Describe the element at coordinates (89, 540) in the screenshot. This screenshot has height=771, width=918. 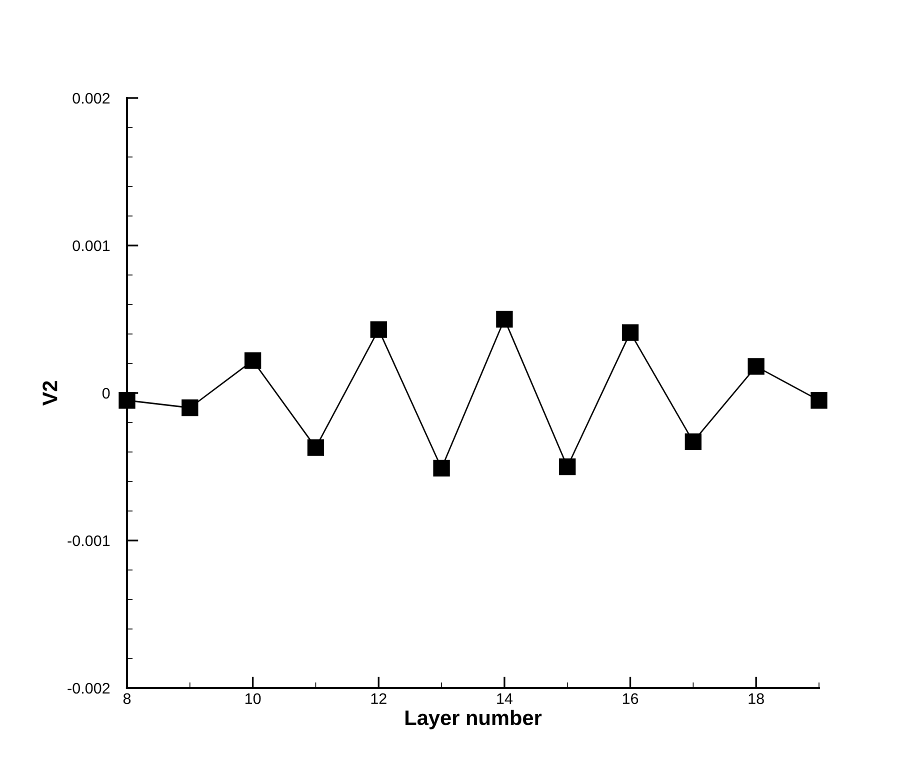
I see `y-tick-label: -0.001` at that location.